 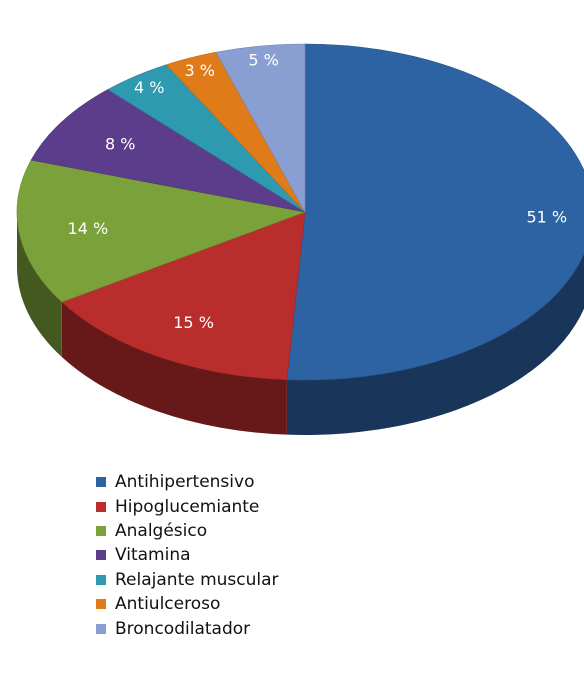 I want to click on slice-analgesico, so click(x=161, y=231).